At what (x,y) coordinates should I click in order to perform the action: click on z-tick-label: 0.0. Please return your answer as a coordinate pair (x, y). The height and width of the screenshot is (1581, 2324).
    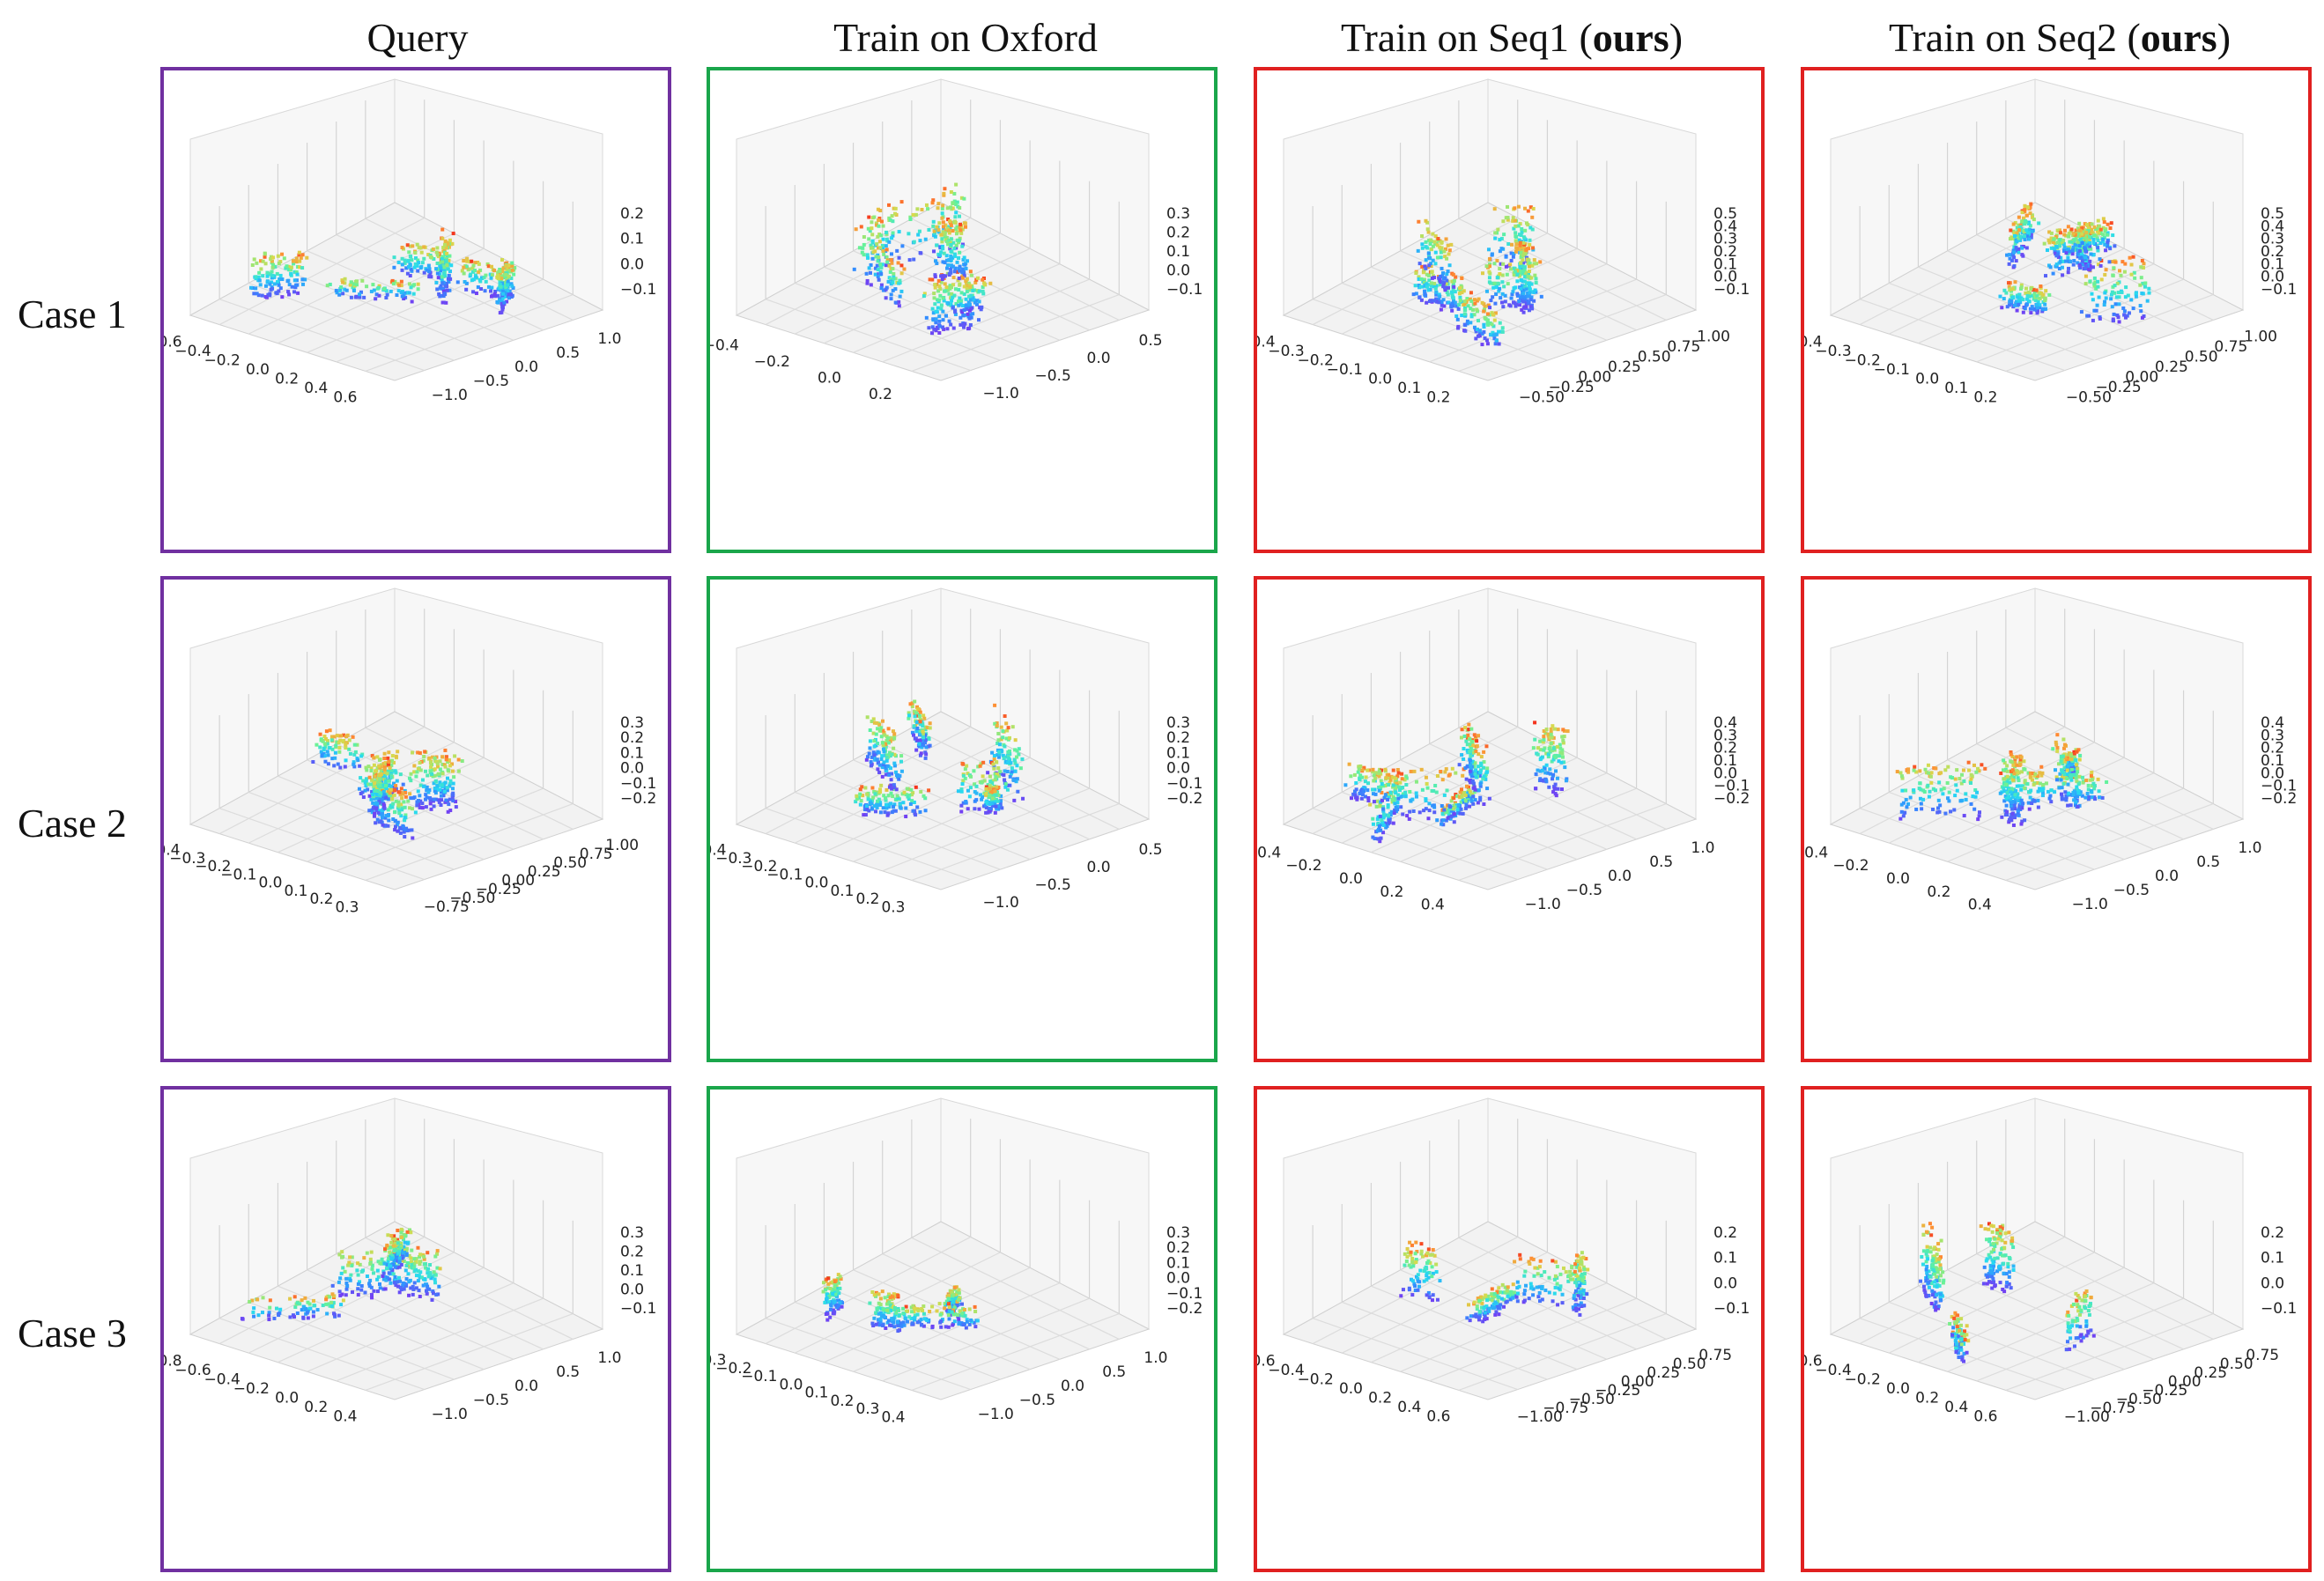
    Looking at the image, I should click on (1178, 769).